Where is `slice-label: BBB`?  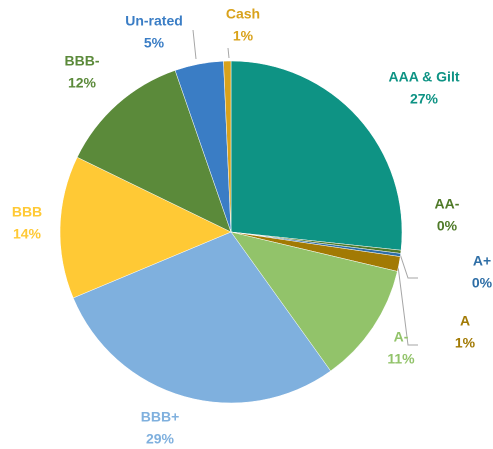 slice-label: BBB is located at coordinates (27, 212).